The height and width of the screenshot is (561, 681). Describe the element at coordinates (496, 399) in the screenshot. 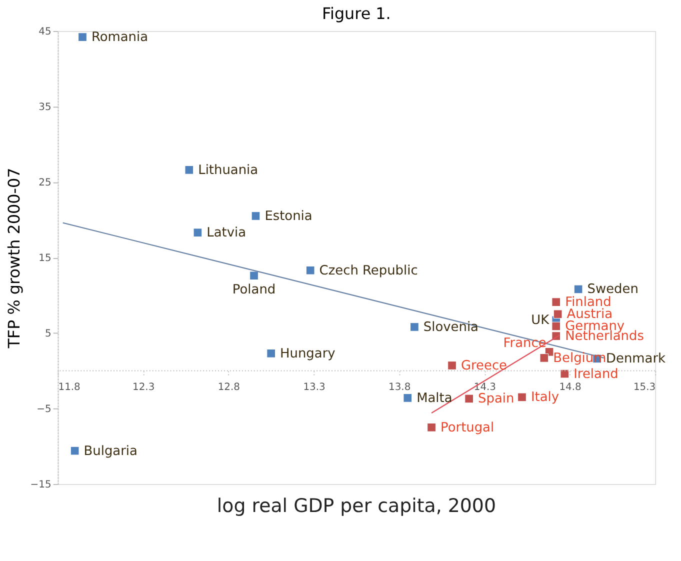

I see `annotation: Spain` at that location.